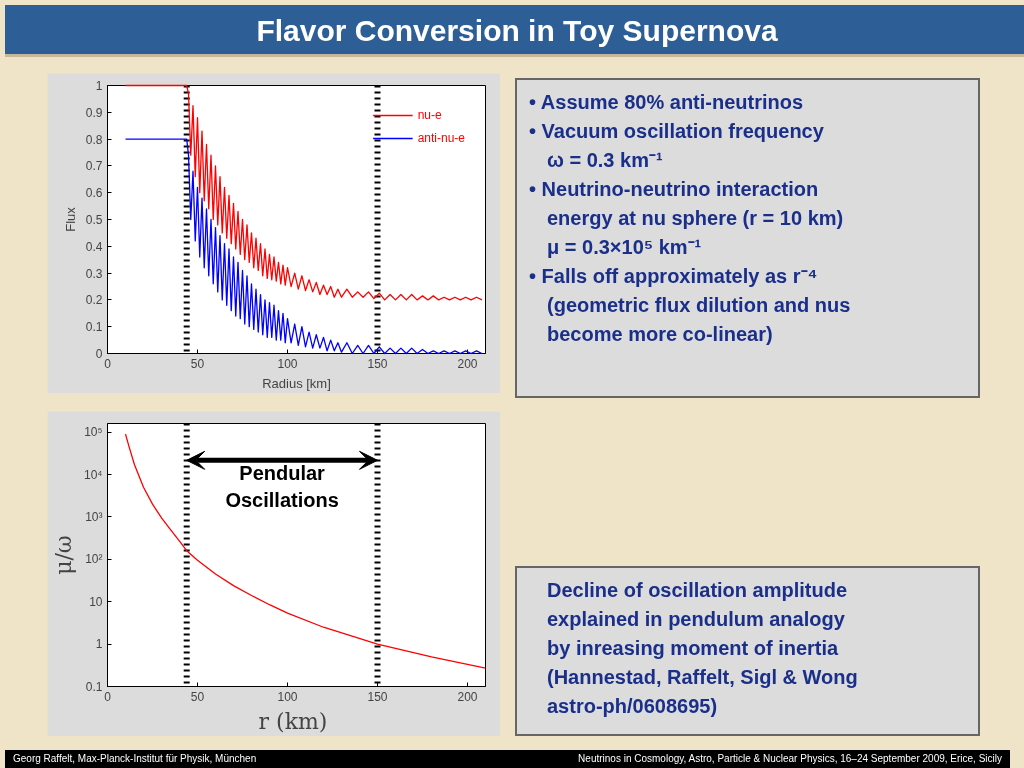 This screenshot has height=768, width=1024. What do you see at coordinates (94, 166) in the screenshot?
I see `y-tick-label: 0.7` at bounding box center [94, 166].